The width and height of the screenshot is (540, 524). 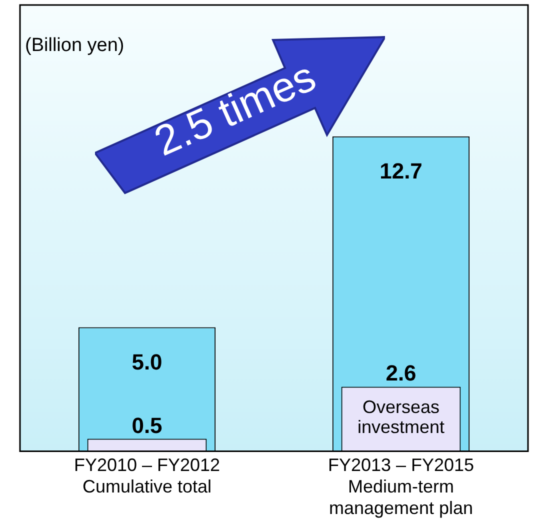 I want to click on data-label: 2.6, so click(x=401, y=373).